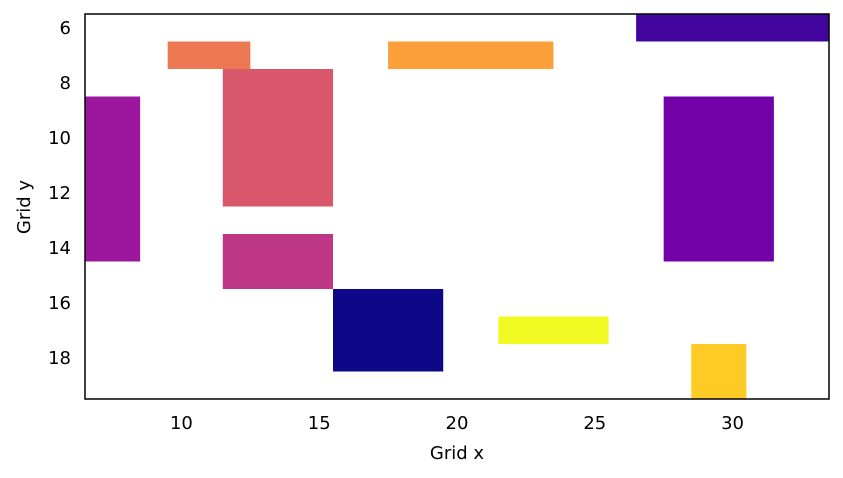 This screenshot has height=478, width=843. I want to click on y-tick-label: 12, so click(59, 193).